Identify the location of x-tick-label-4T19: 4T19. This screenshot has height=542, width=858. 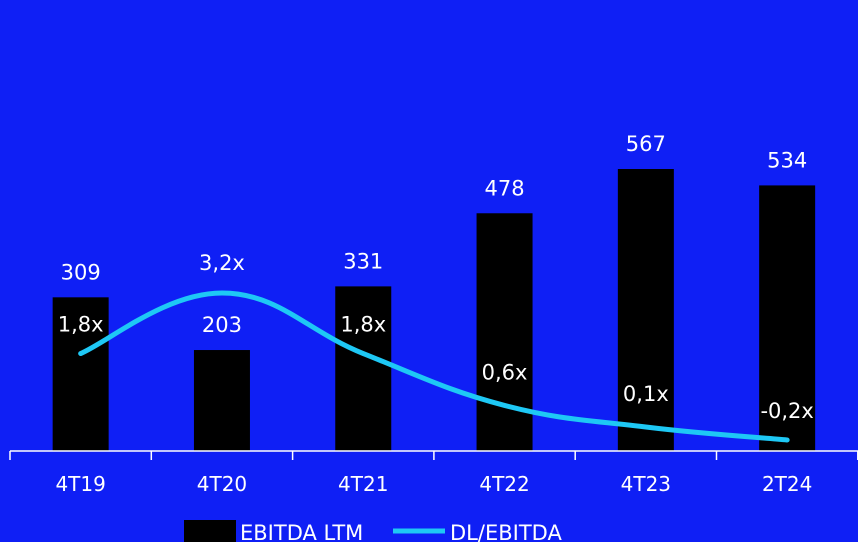
(80, 484).